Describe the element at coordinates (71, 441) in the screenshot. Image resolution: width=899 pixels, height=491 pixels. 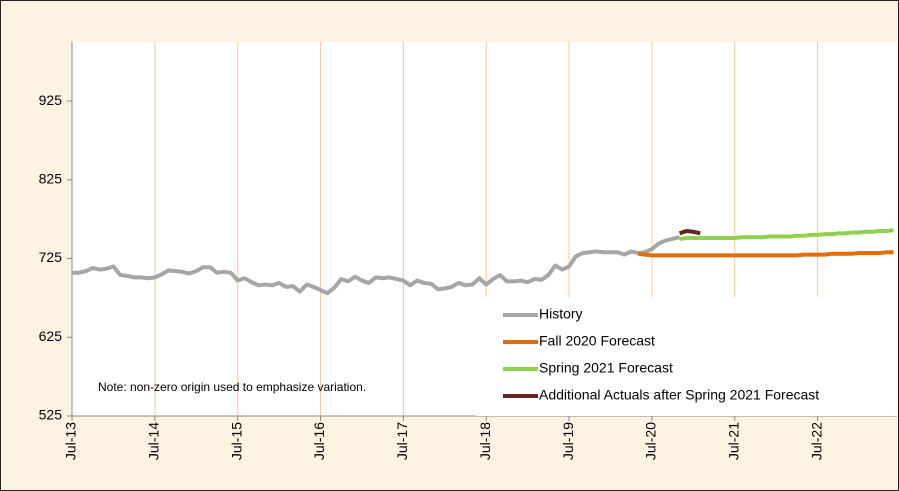
I see `x-tick-label: Jul-13` at that location.